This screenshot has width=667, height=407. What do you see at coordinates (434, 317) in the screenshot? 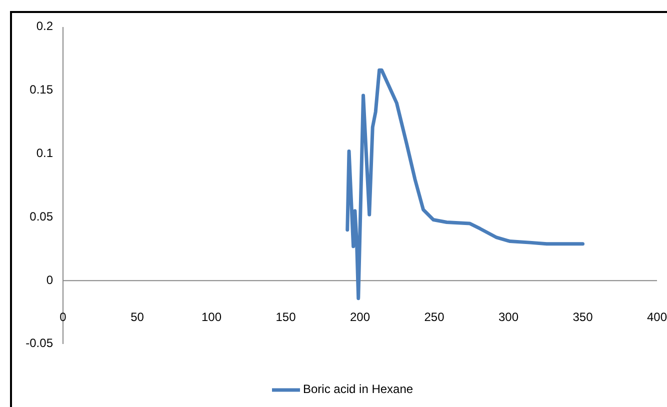
I see `x-tick-label: 250` at bounding box center [434, 317].